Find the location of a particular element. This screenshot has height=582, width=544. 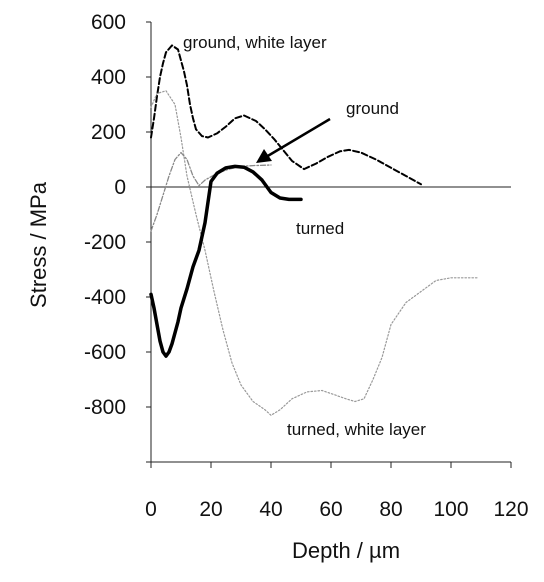

y-tick-label: -400 is located at coordinates (105, 297).